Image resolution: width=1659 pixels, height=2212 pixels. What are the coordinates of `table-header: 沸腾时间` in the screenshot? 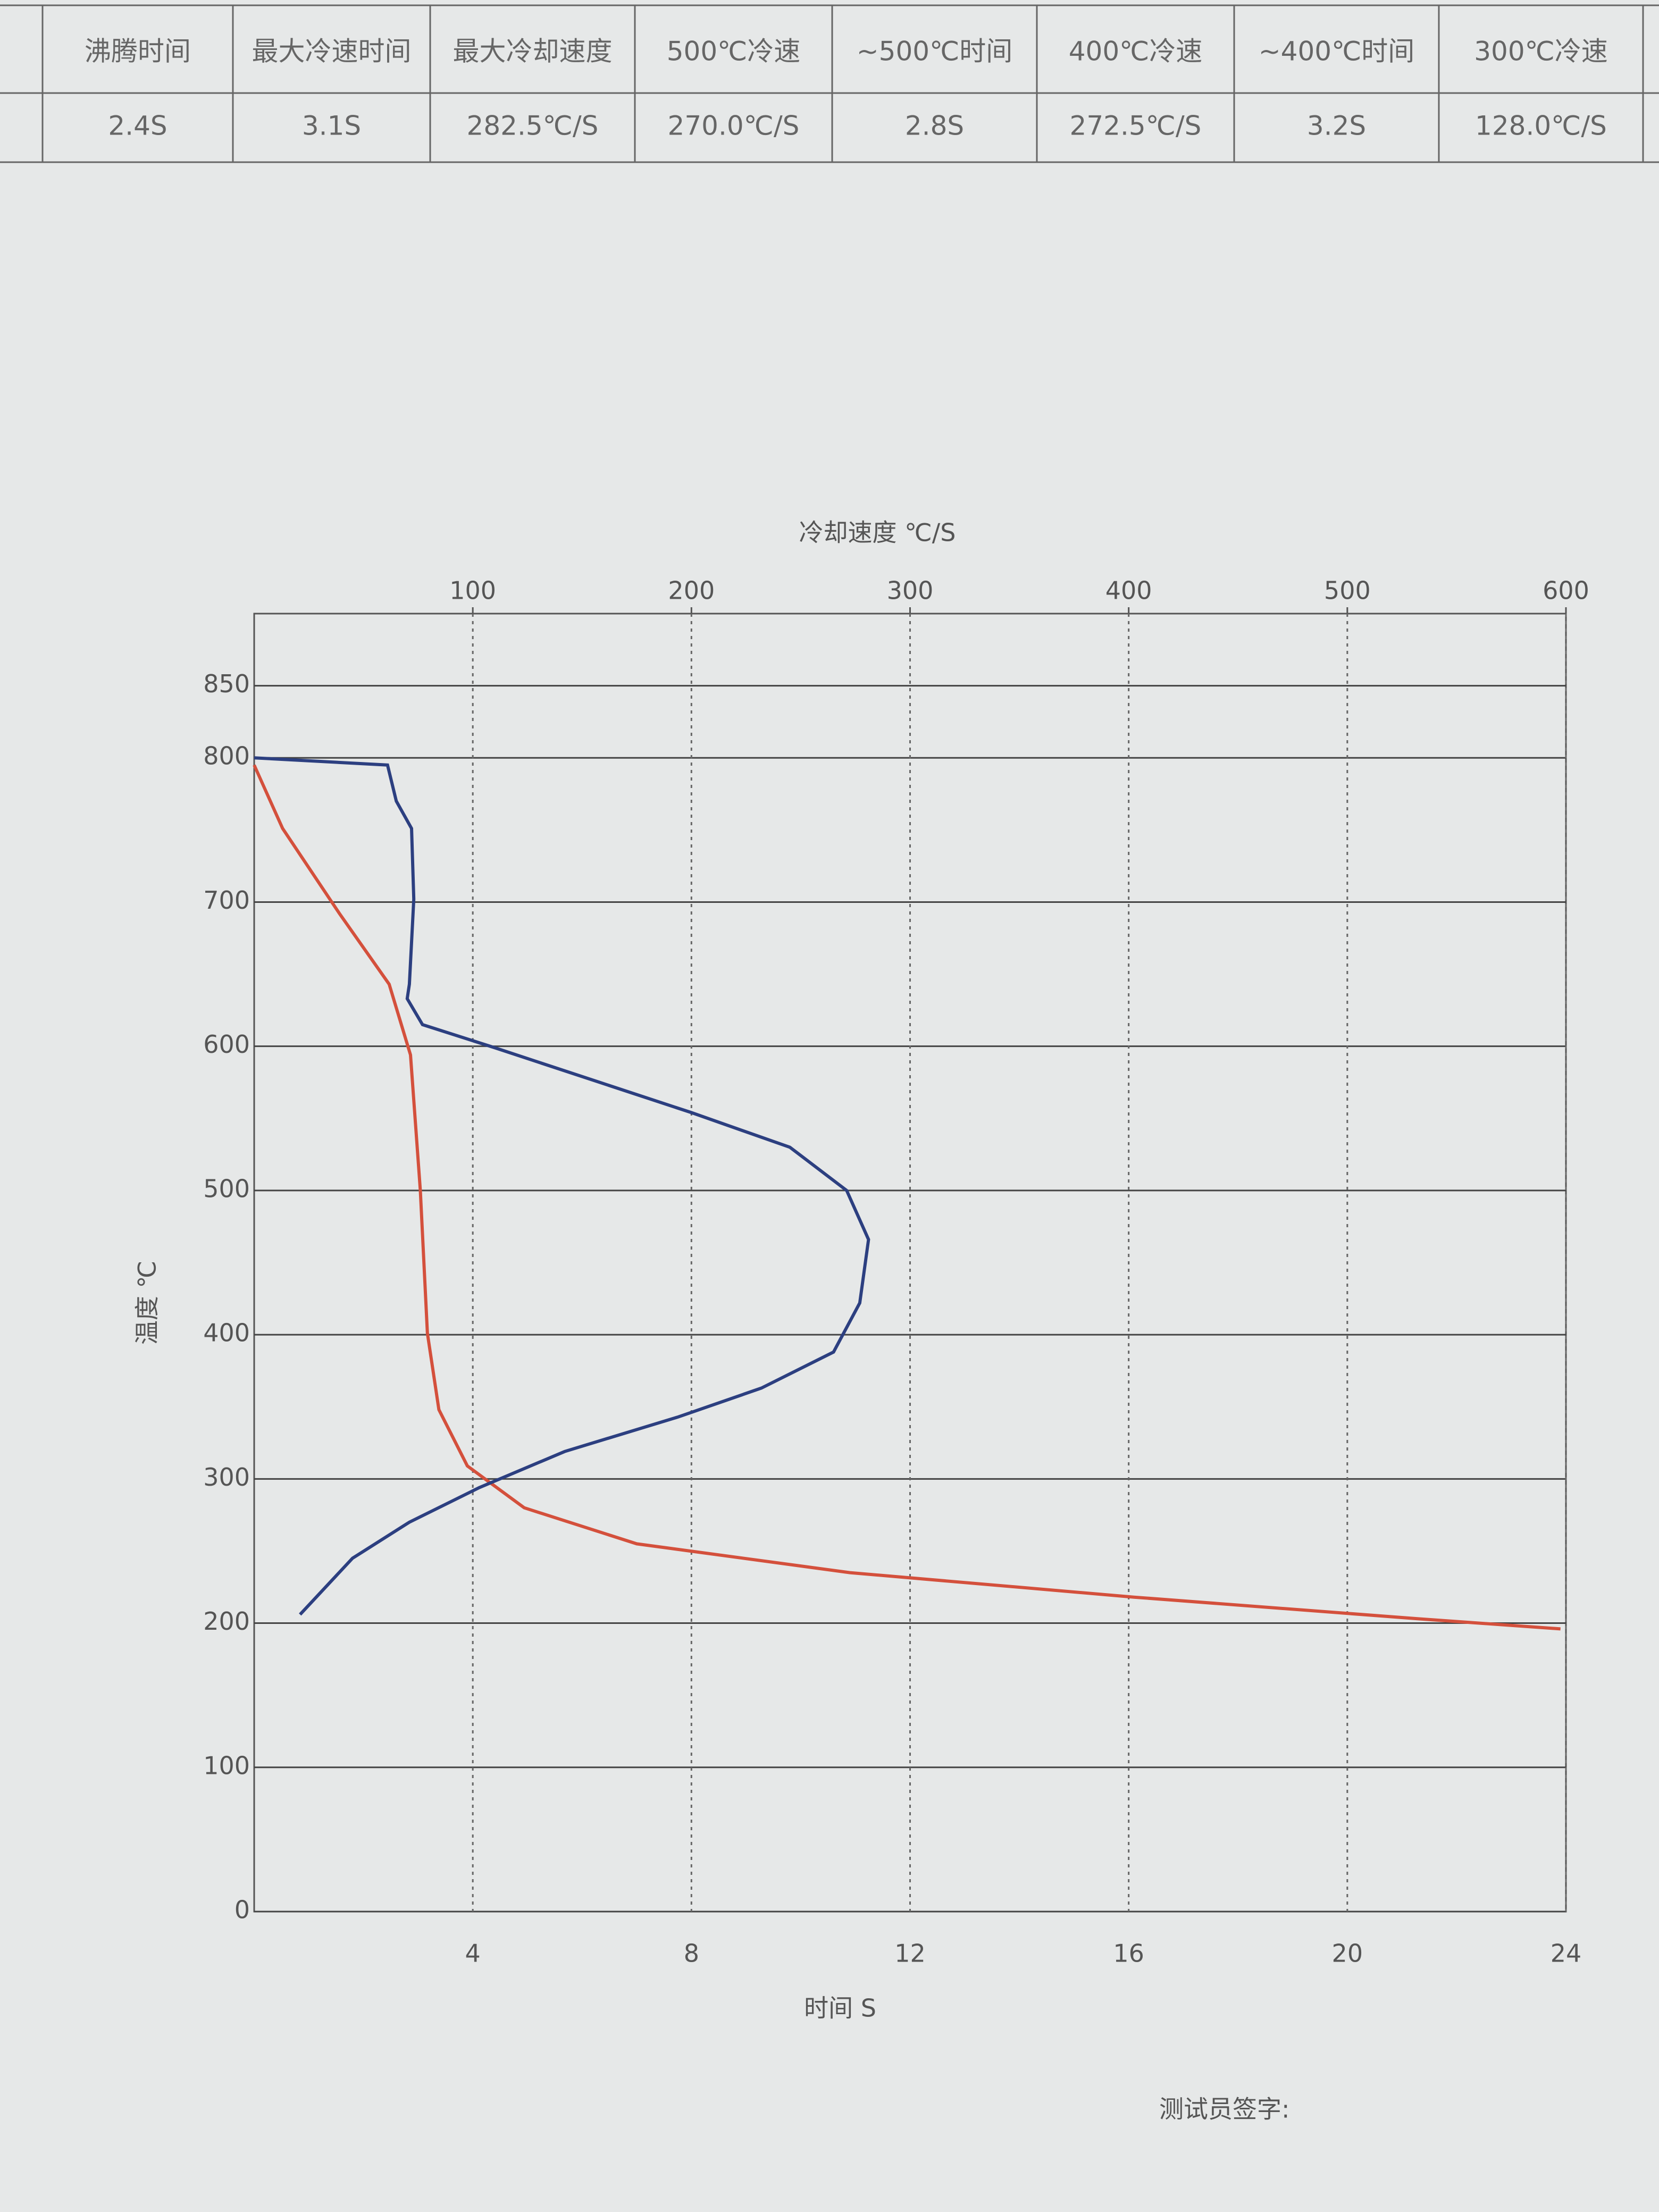 It's located at (138, 51).